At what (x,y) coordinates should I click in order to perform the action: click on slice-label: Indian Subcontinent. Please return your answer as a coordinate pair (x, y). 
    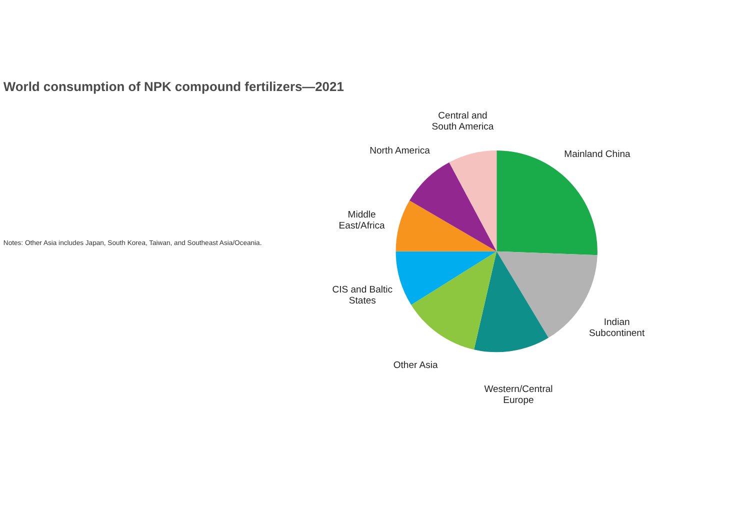
    Looking at the image, I should click on (617, 328).